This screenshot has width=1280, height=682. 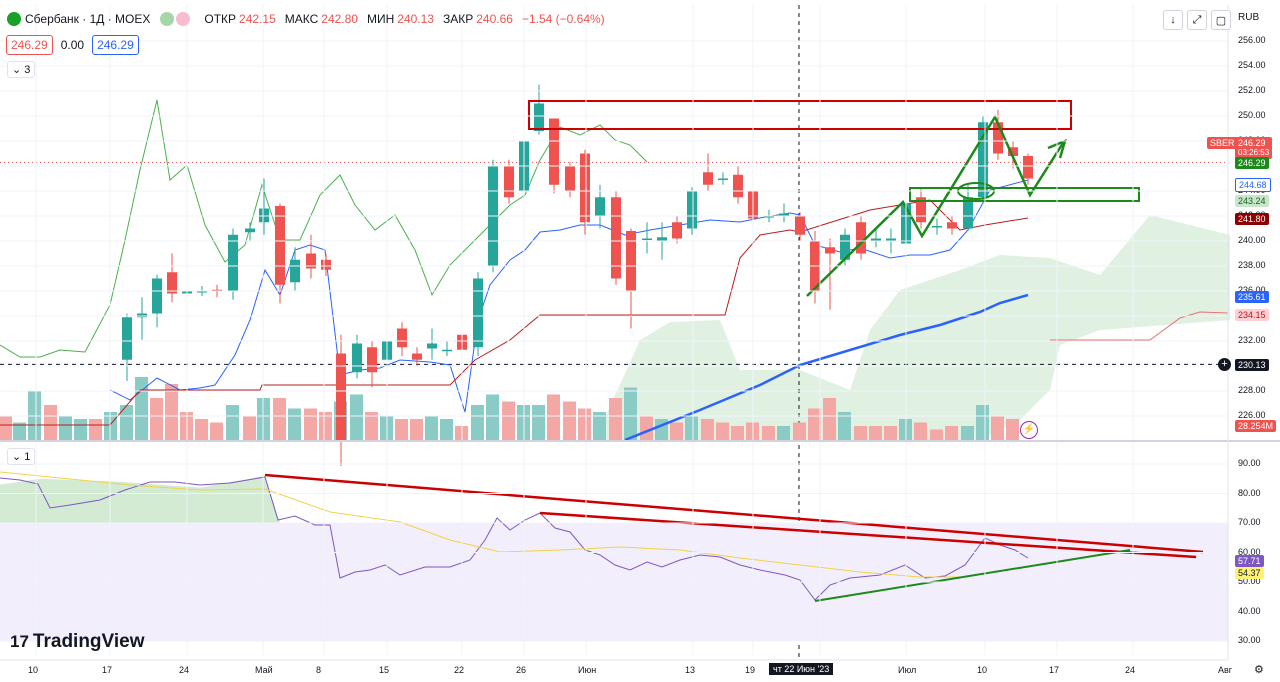 What do you see at coordinates (1224, 364) in the screenshot?
I see `plus-icon: +` at bounding box center [1224, 364].